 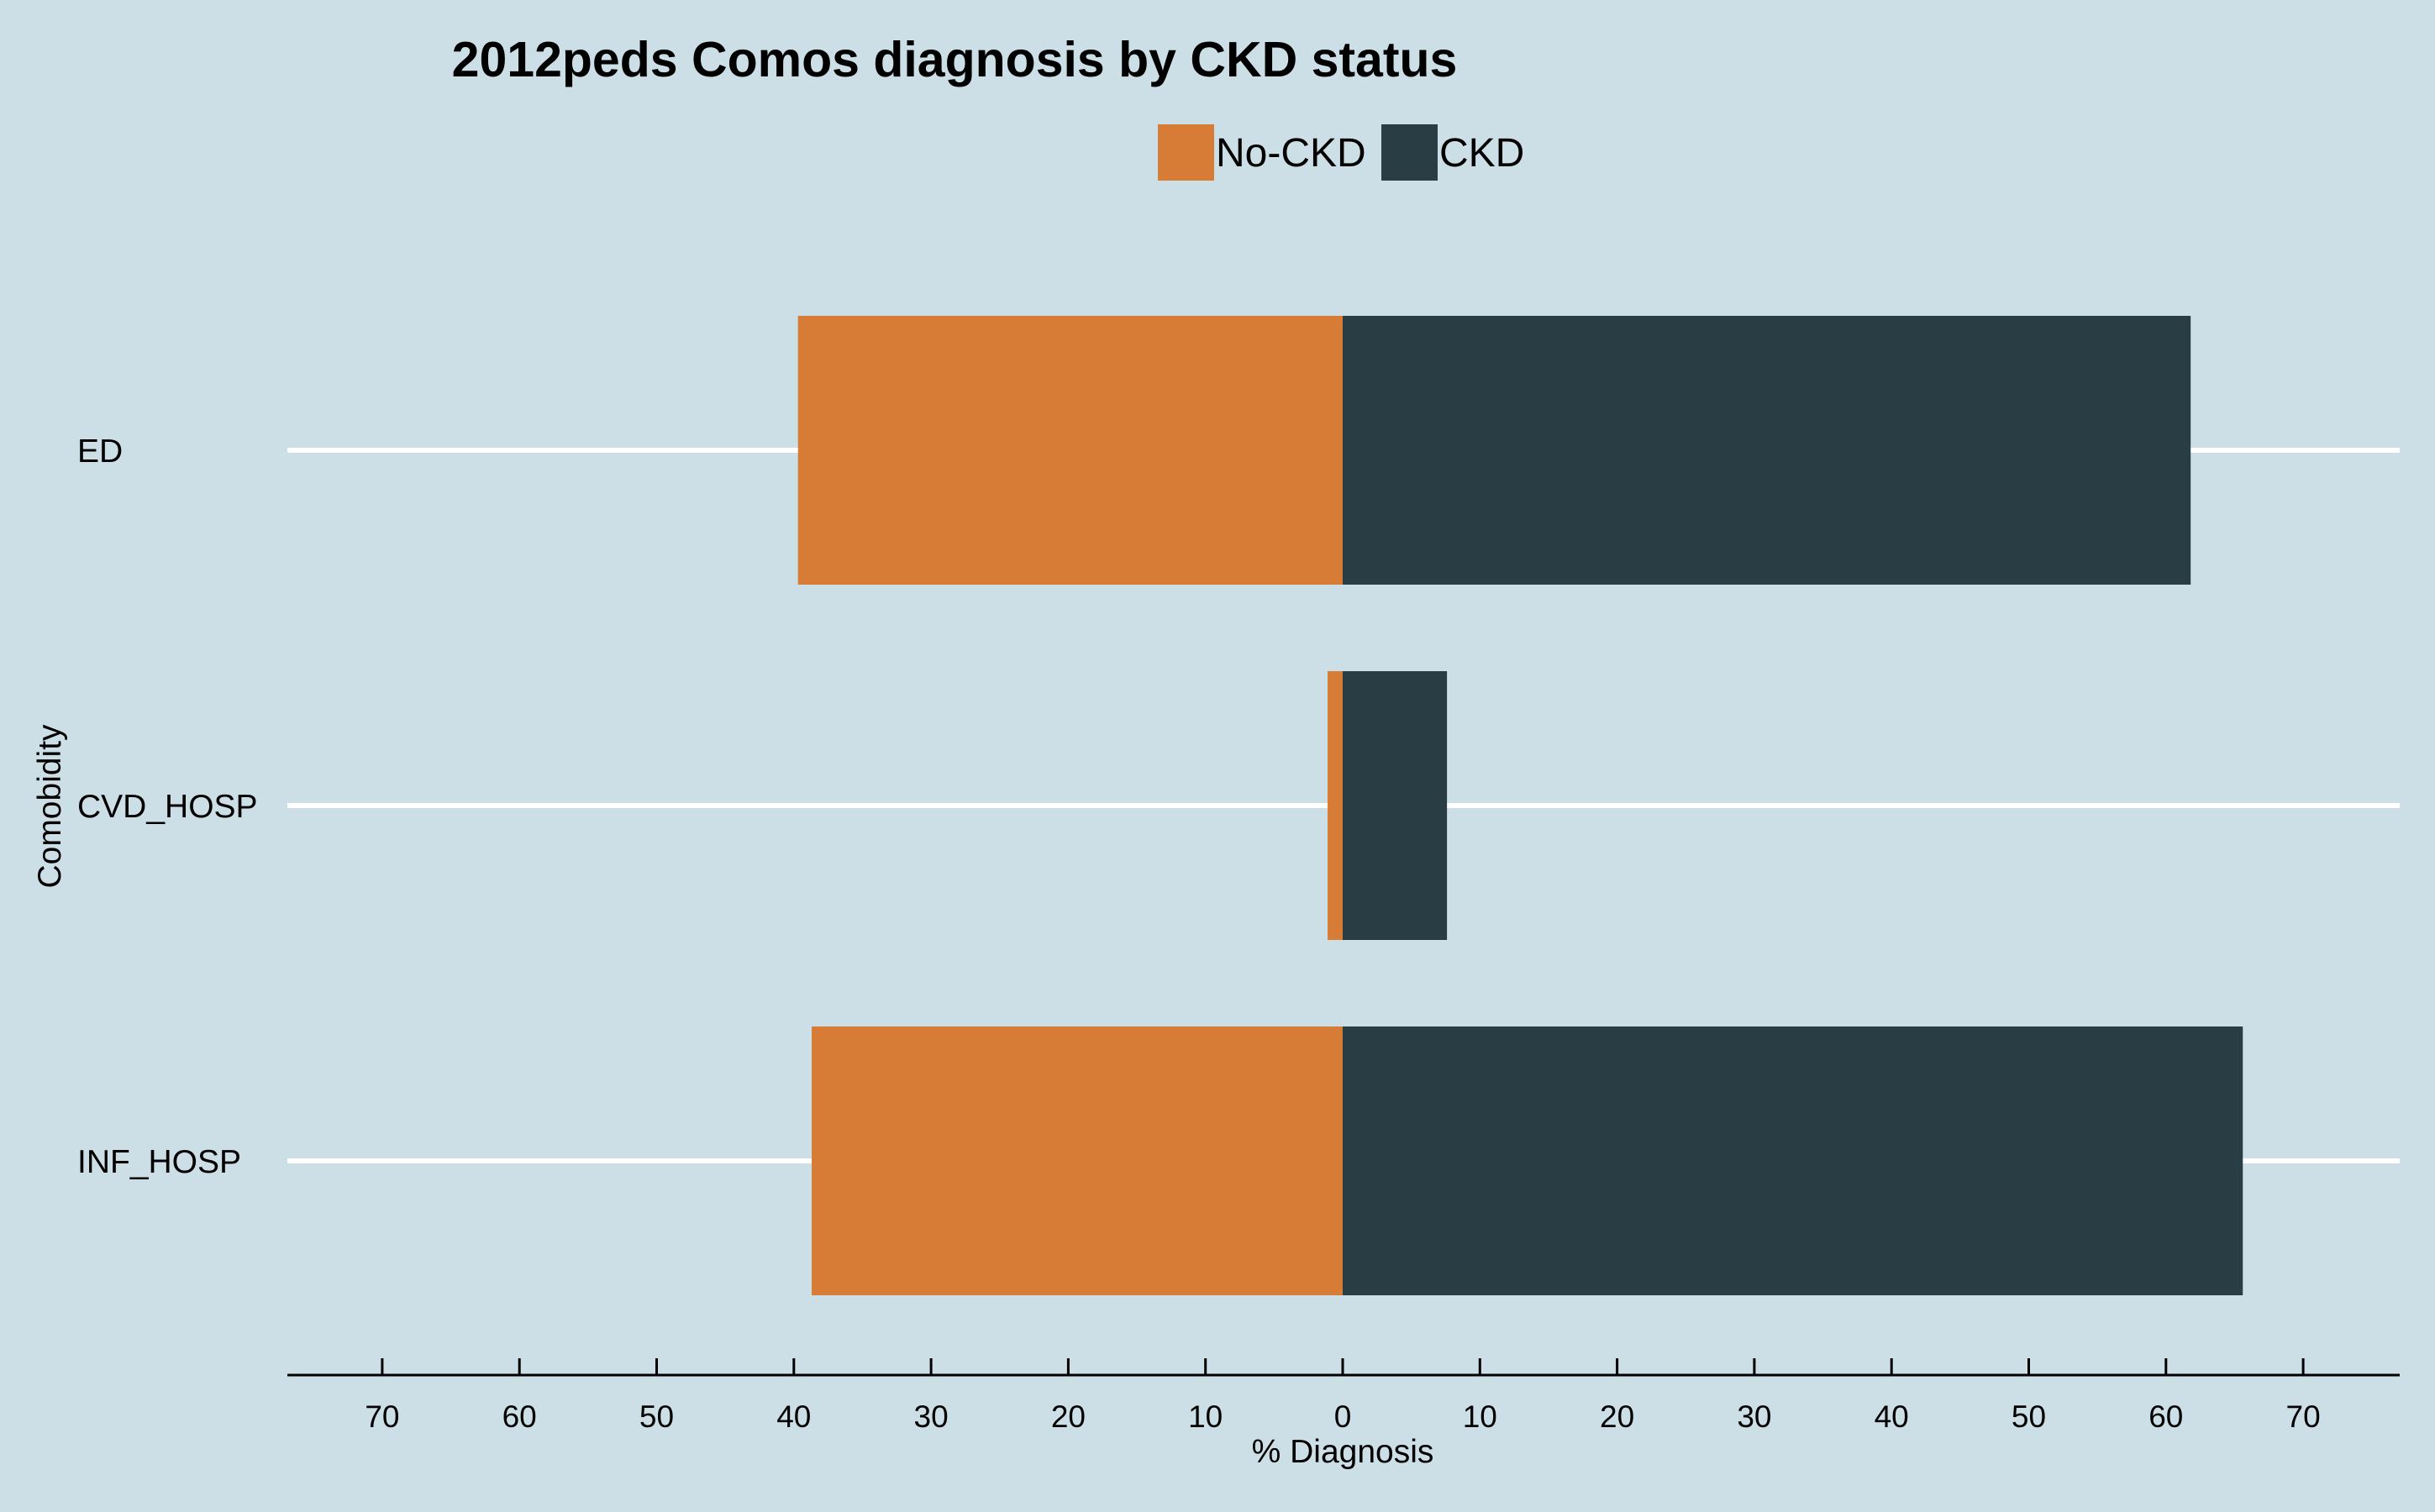 I want to click on x-axis: 70 60 50 40 30 20 10 0 10 20 30 40 50 60 70, so click(x=1343, y=1396).